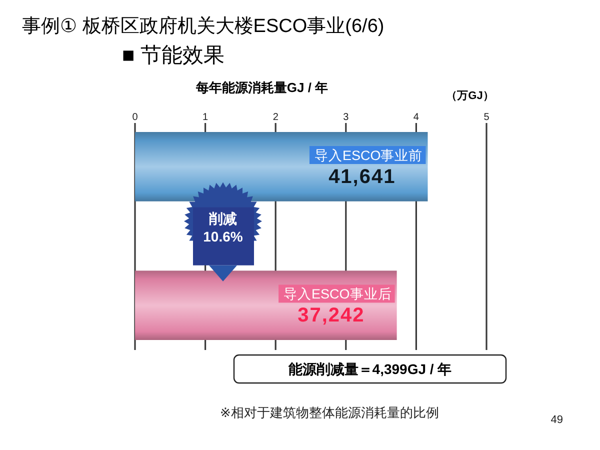 This screenshot has height=450, width=600. I want to click on x-tick-label: 3, so click(346, 117).